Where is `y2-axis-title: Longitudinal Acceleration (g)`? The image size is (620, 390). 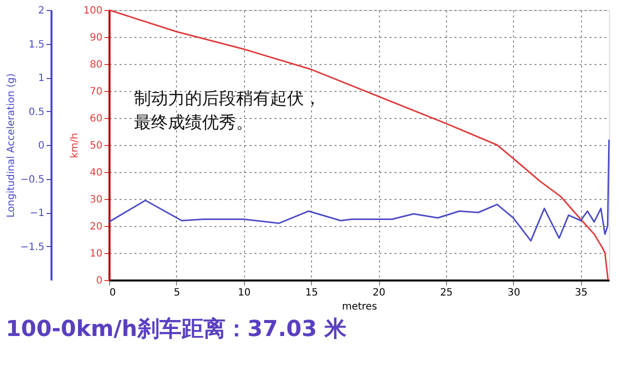 y2-axis-title: Longitudinal Acceleration (g) is located at coordinates (12, 145).